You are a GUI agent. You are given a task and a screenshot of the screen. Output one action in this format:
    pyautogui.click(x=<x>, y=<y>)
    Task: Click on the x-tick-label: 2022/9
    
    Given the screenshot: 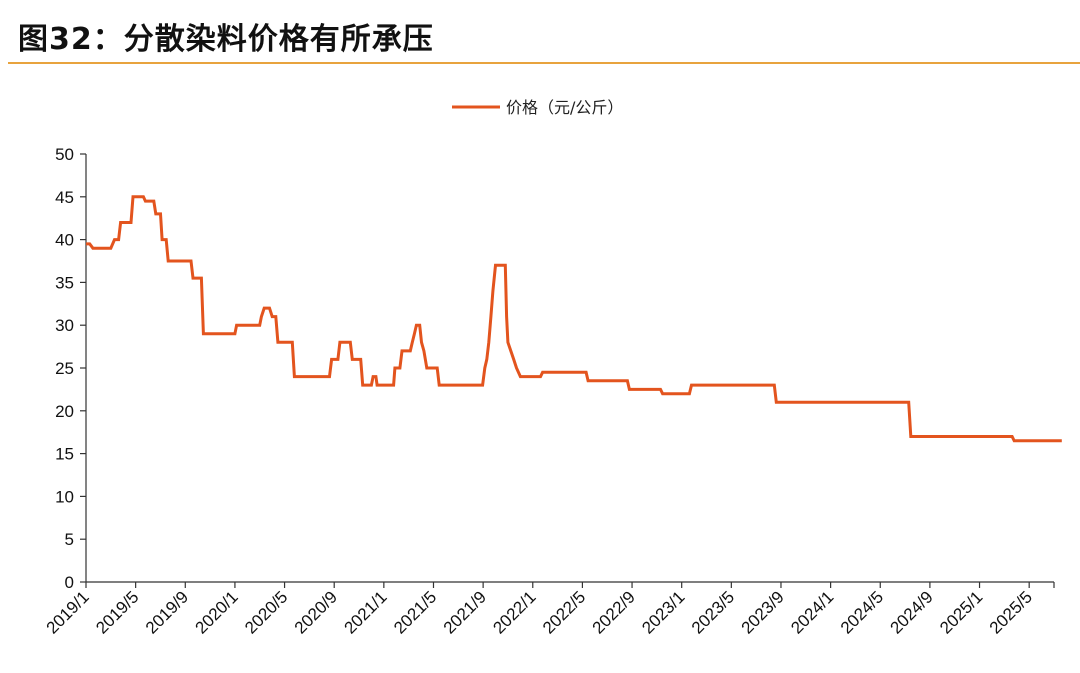 What is the action you would take?
    pyautogui.click(x=614, y=612)
    